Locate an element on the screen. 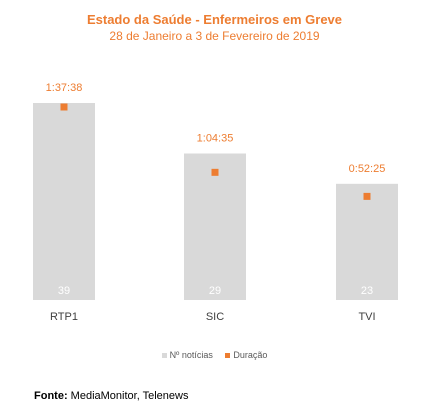  source-label: Fonte: is located at coordinates (51, 396).